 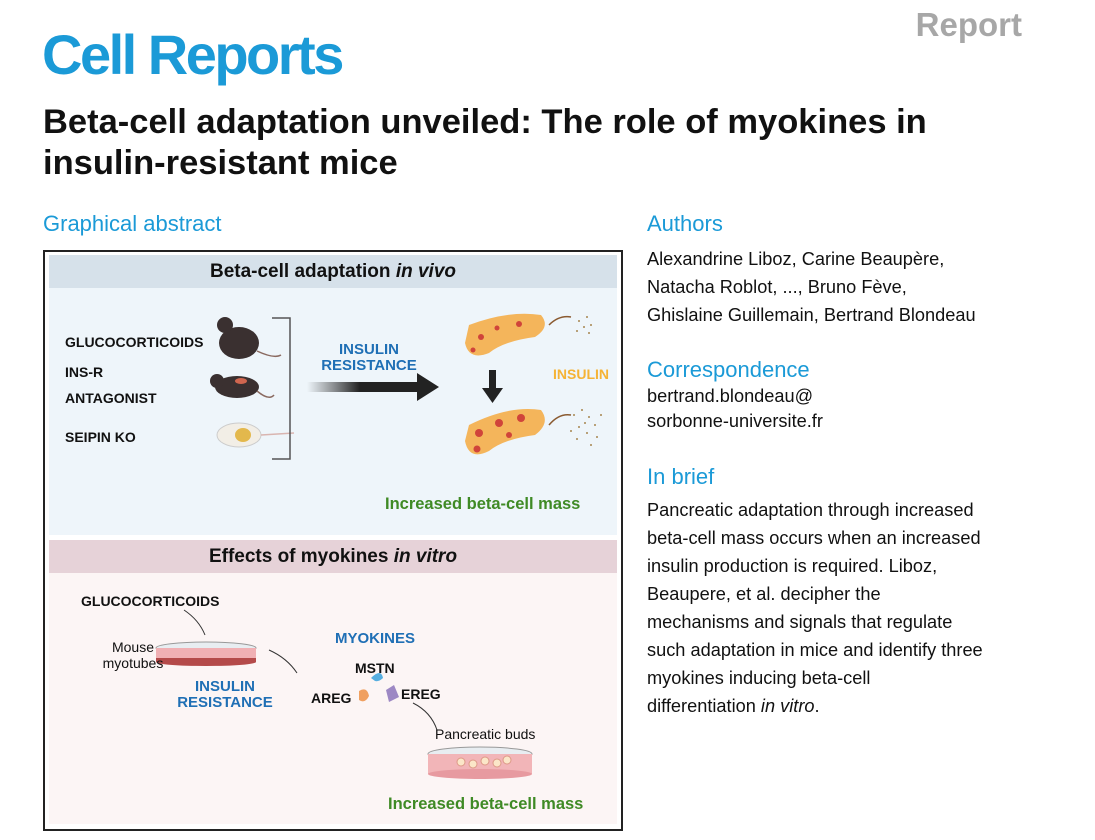 I want to click on treatment-label: GLUCOCORTICOIDS, so click(x=150, y=601).